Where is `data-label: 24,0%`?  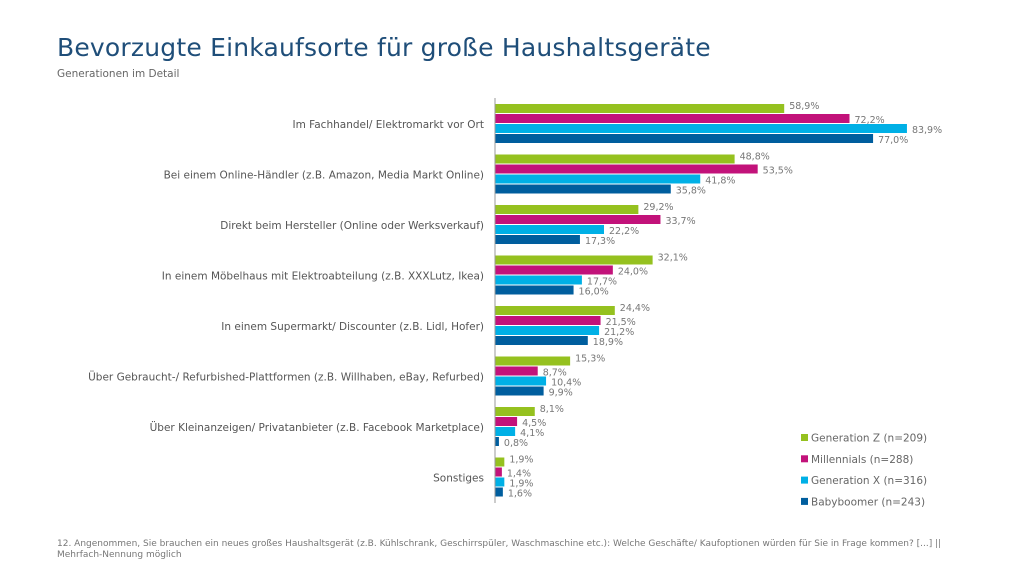 data-label: 24,0% is located at coordinates (633, 272).